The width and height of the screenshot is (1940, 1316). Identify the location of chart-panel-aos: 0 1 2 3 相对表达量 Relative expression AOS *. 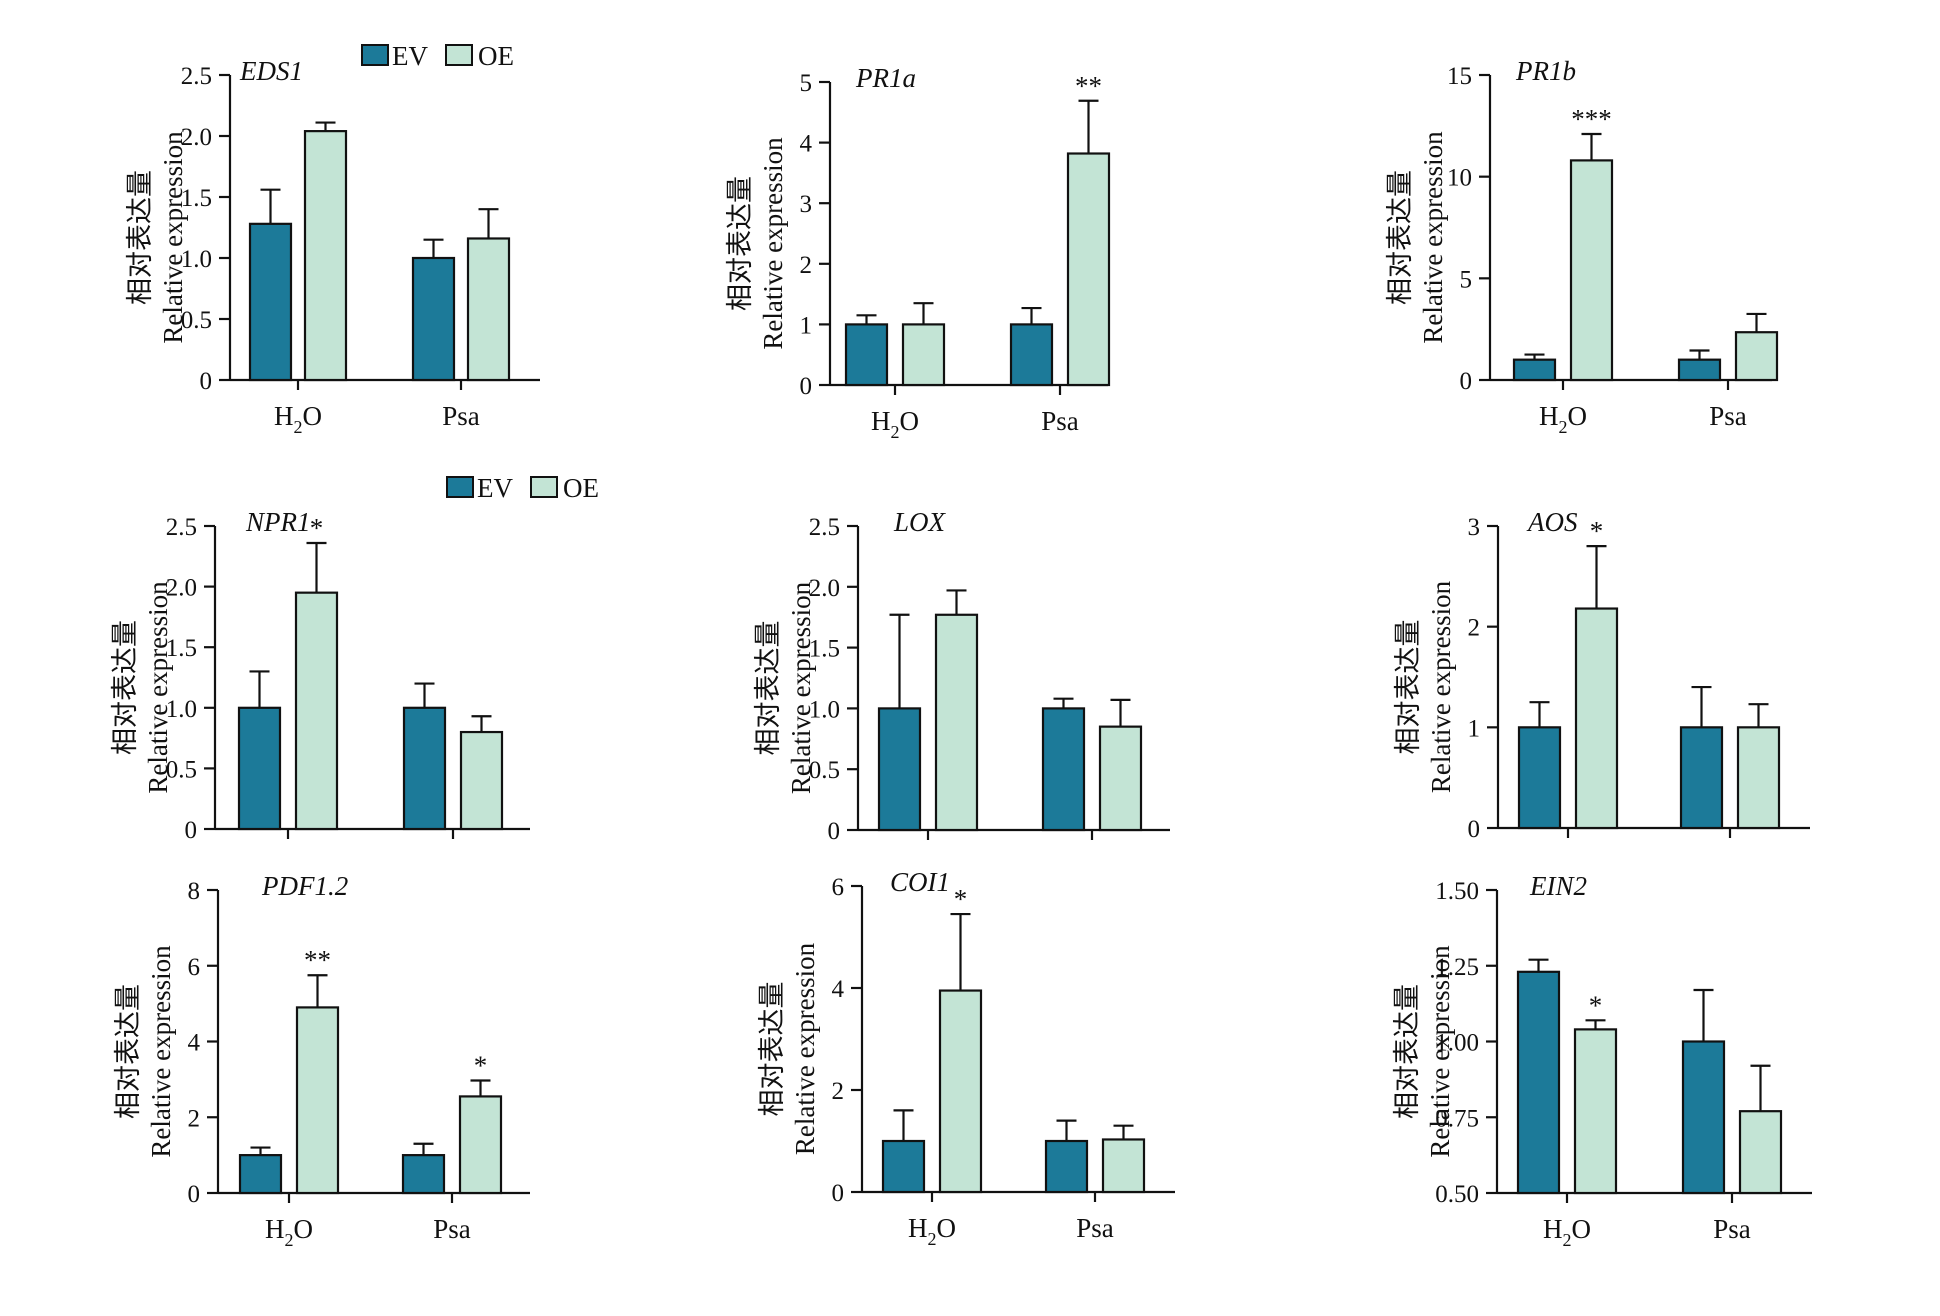
(1601, 675).